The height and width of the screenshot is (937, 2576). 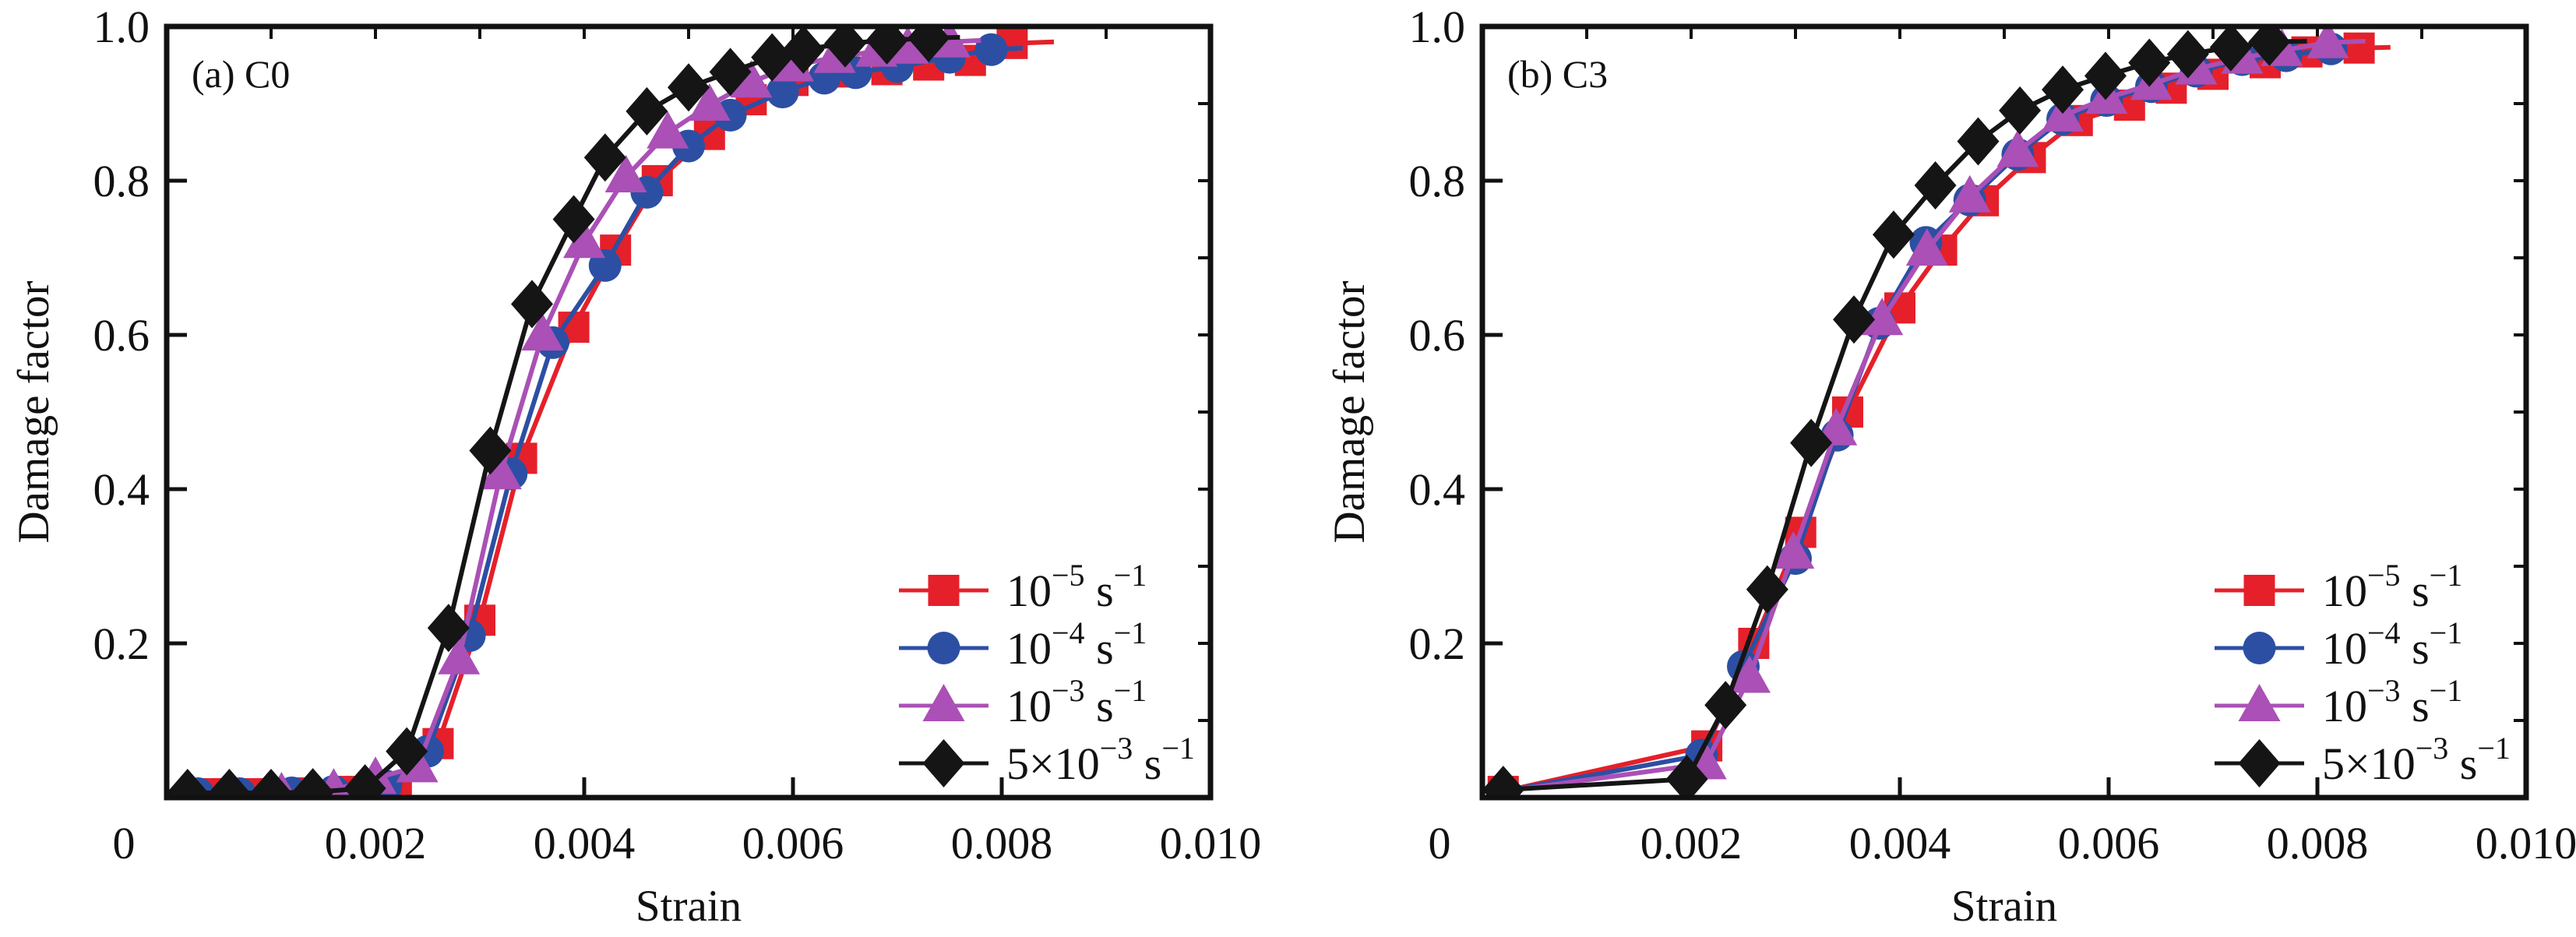 I want to click on panel-label: (b) C3, so click(x=1557, y=74).